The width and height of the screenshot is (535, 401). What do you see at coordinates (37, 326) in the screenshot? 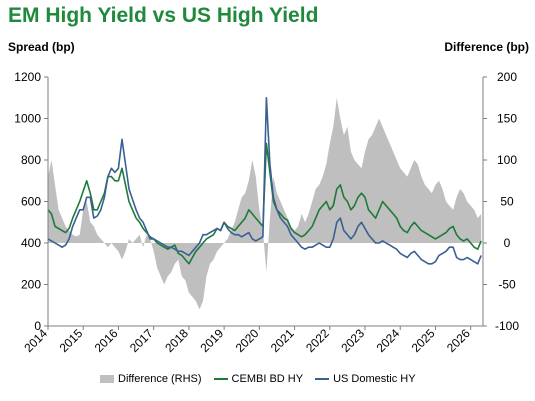
I see `y-tick-label-left: 0` at bounding box center [37, 326].